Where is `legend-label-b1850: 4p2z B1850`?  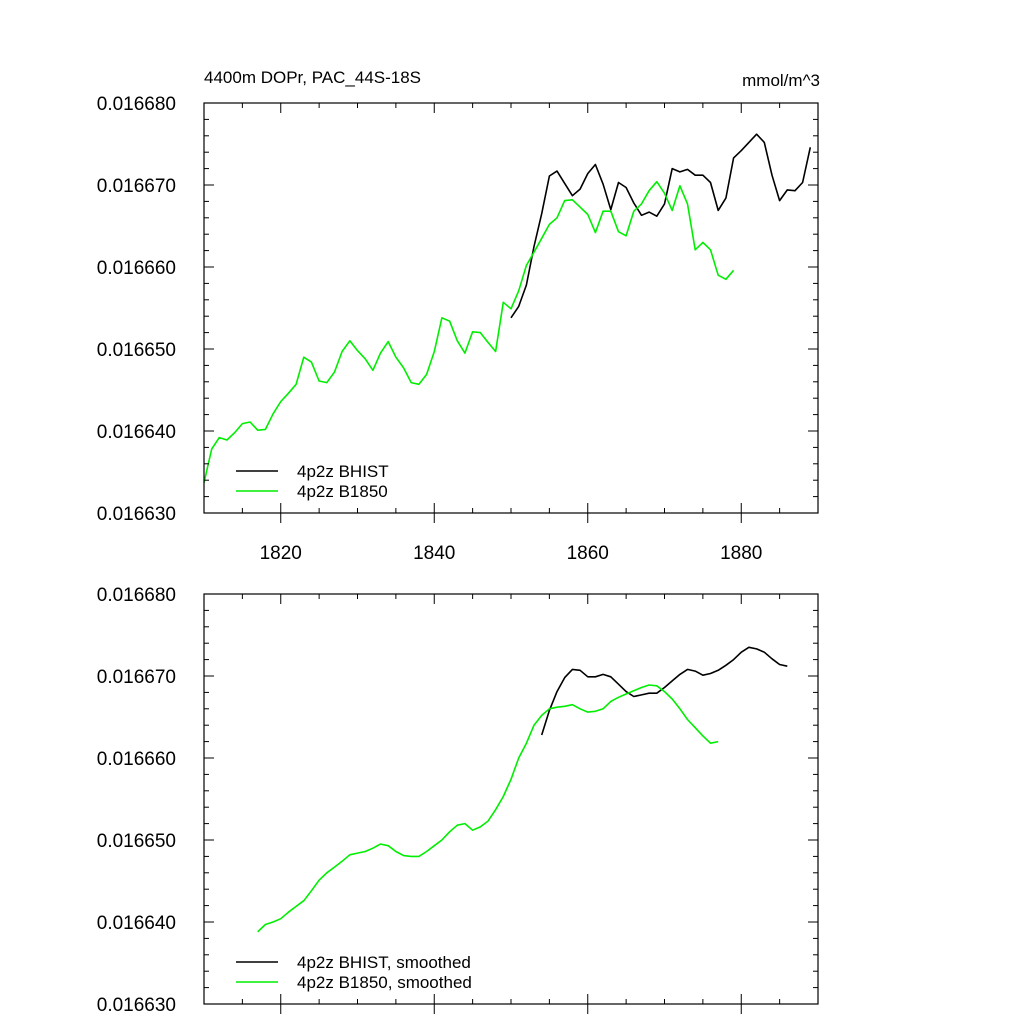
legend-label-b1850: 4p2z B1850 is located at coordinates (342, 491).